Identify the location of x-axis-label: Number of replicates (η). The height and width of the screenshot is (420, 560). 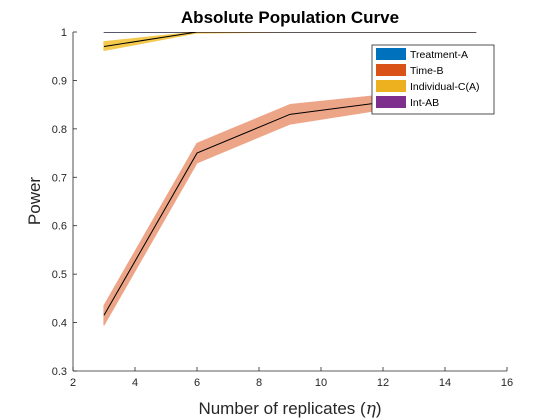
(289, 409).